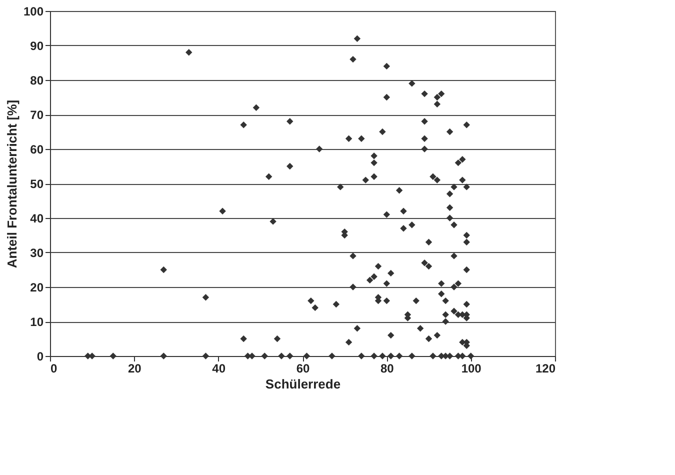  What do you see at coordinates (37, 81) in the screenshot?
I see `y-tick-label: 80` at bounding box center [37, 81].